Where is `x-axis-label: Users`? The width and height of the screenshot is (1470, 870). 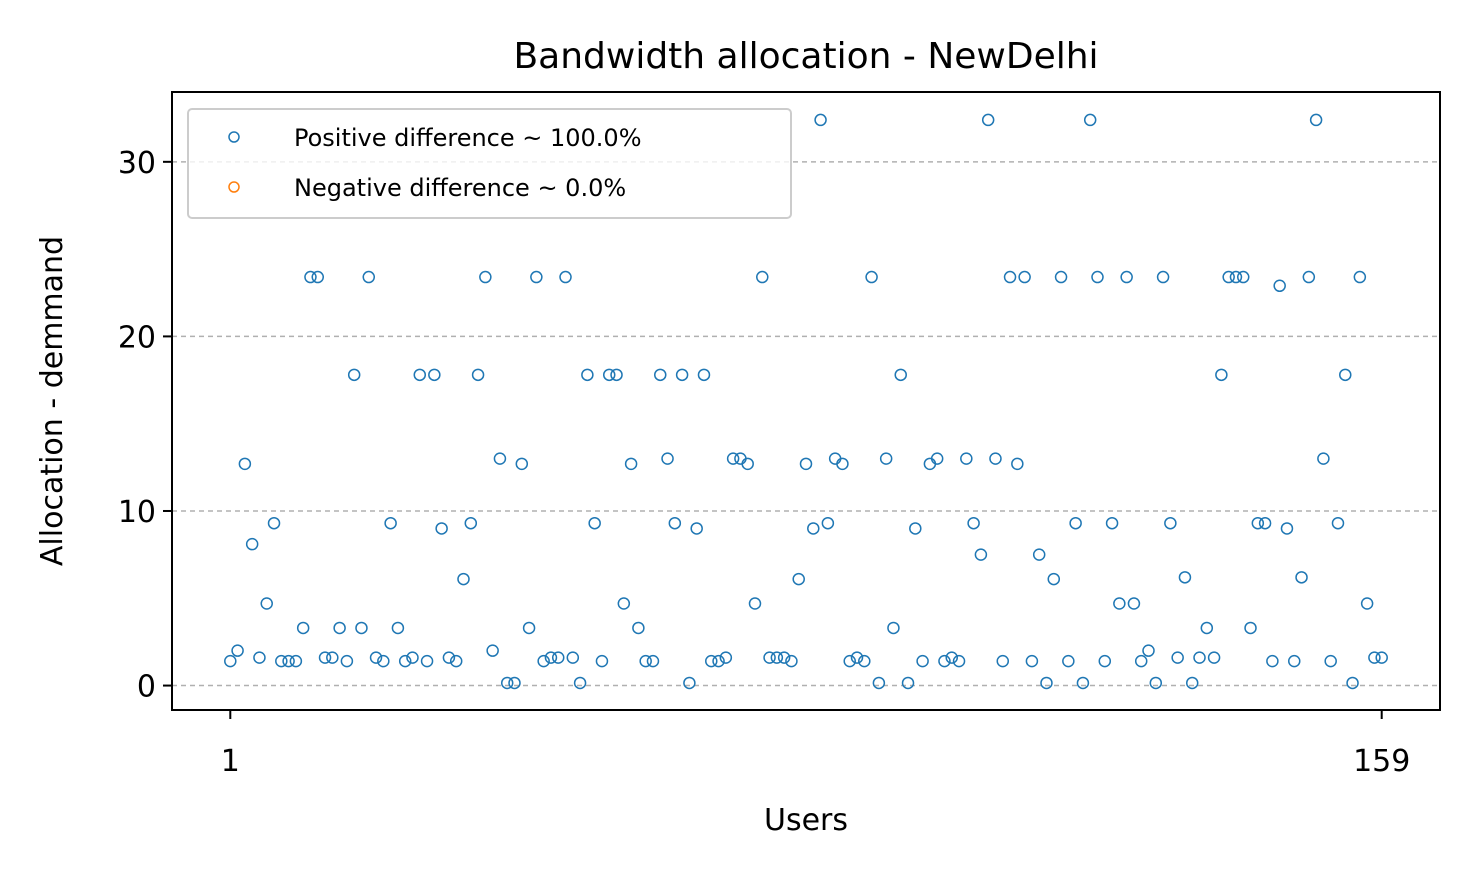 x-axis-label: Users is located at coordinates (806, 820).